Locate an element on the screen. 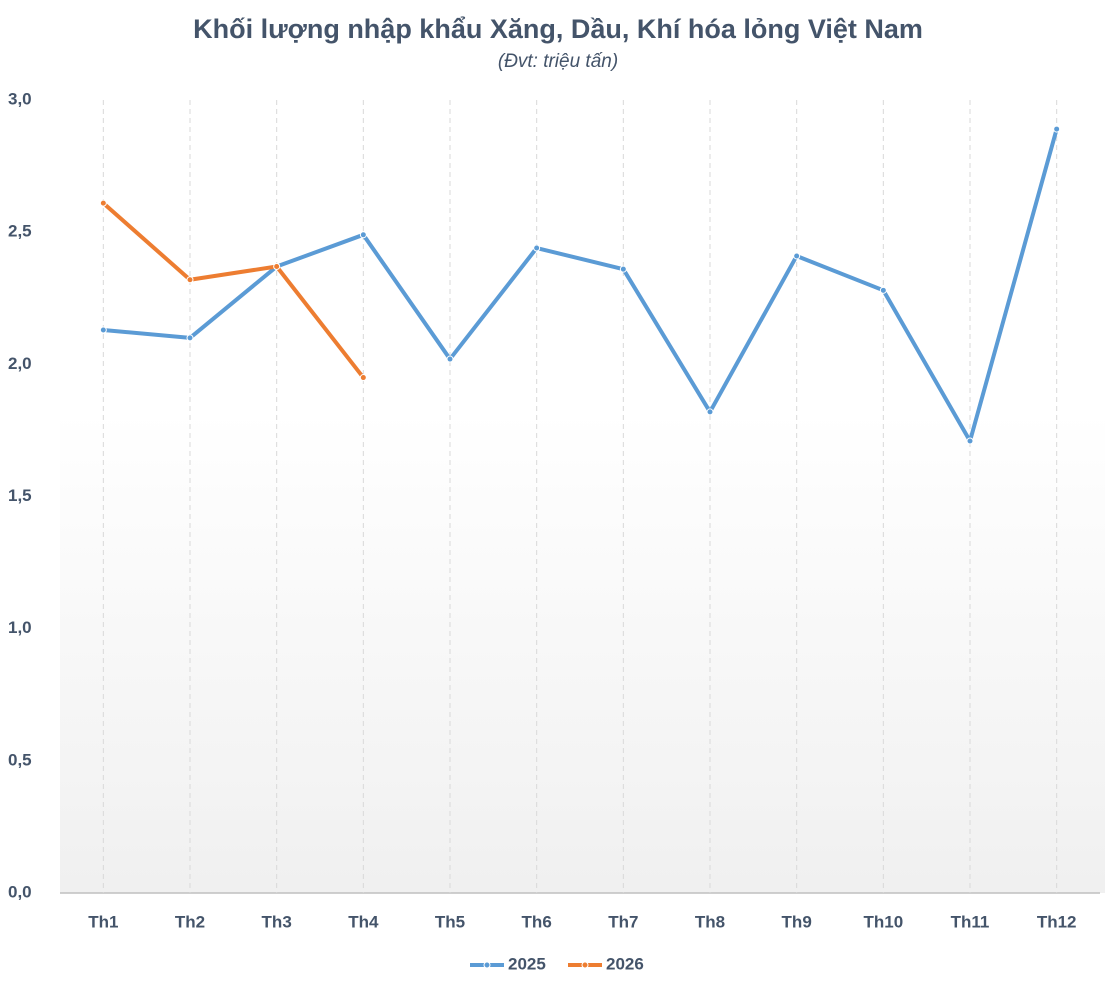 Image resolution: width=1116 pixels, height=993 pixels. y-tick-label: 1,5 is located at coordinates (20, 495).